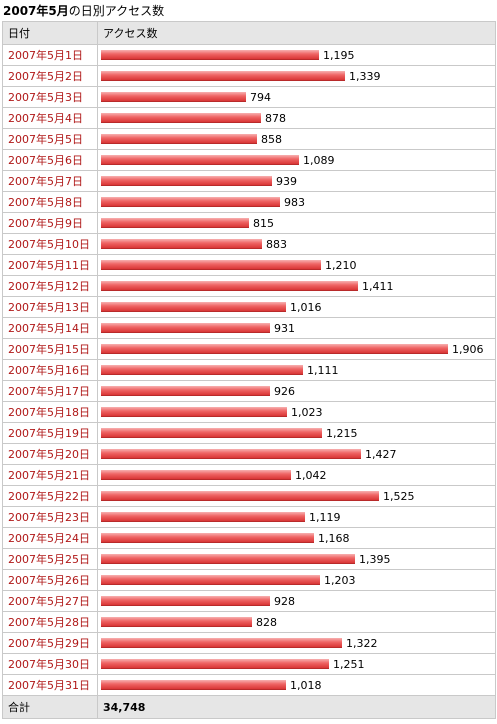  Describe the element at coordinates (307, 412) in the screenshot. I see `data-label: 1,023` at that location.